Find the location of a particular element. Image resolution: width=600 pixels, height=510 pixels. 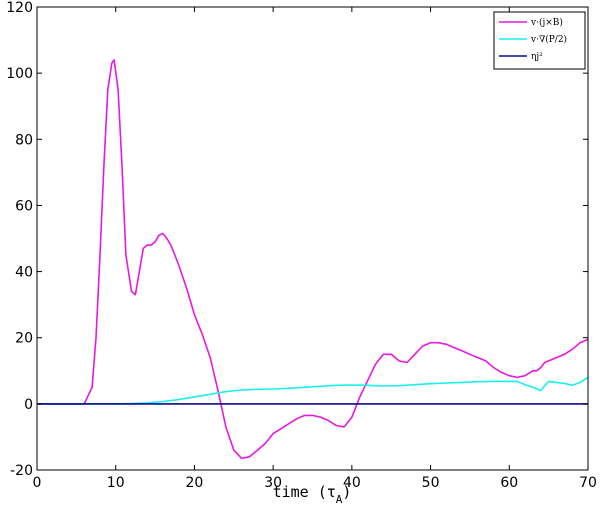

x-axis-title: time (τA) is located at coordinates (312, 494).